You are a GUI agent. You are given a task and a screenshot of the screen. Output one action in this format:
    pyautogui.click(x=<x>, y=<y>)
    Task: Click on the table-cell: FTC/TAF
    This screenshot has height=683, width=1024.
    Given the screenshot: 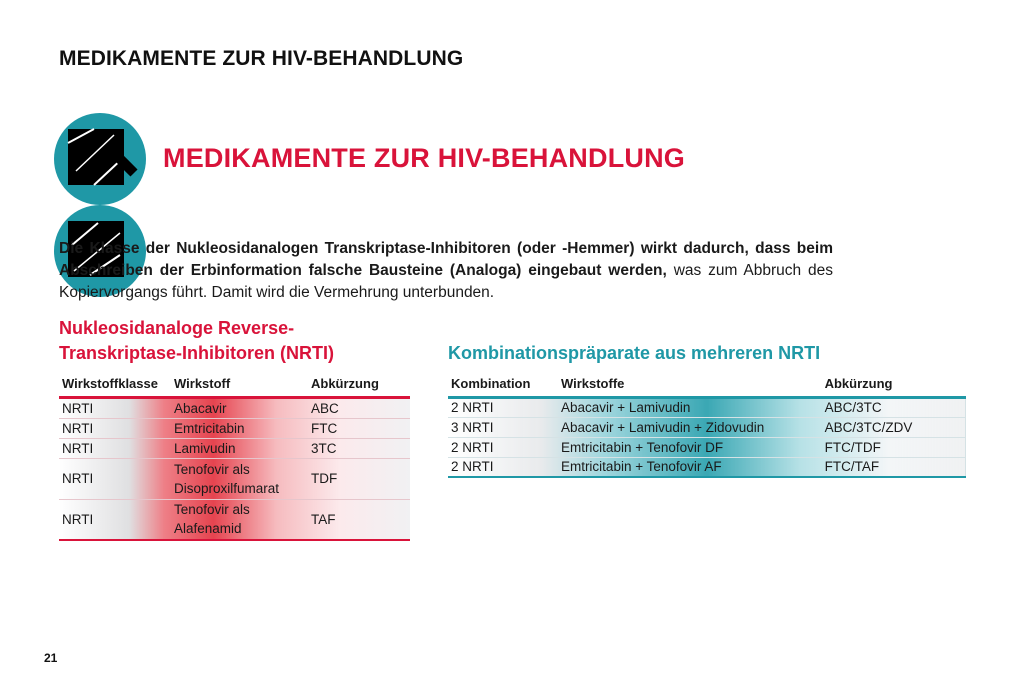 What is the action you would take?
    pyautogui.click(x=893, y=467)
    